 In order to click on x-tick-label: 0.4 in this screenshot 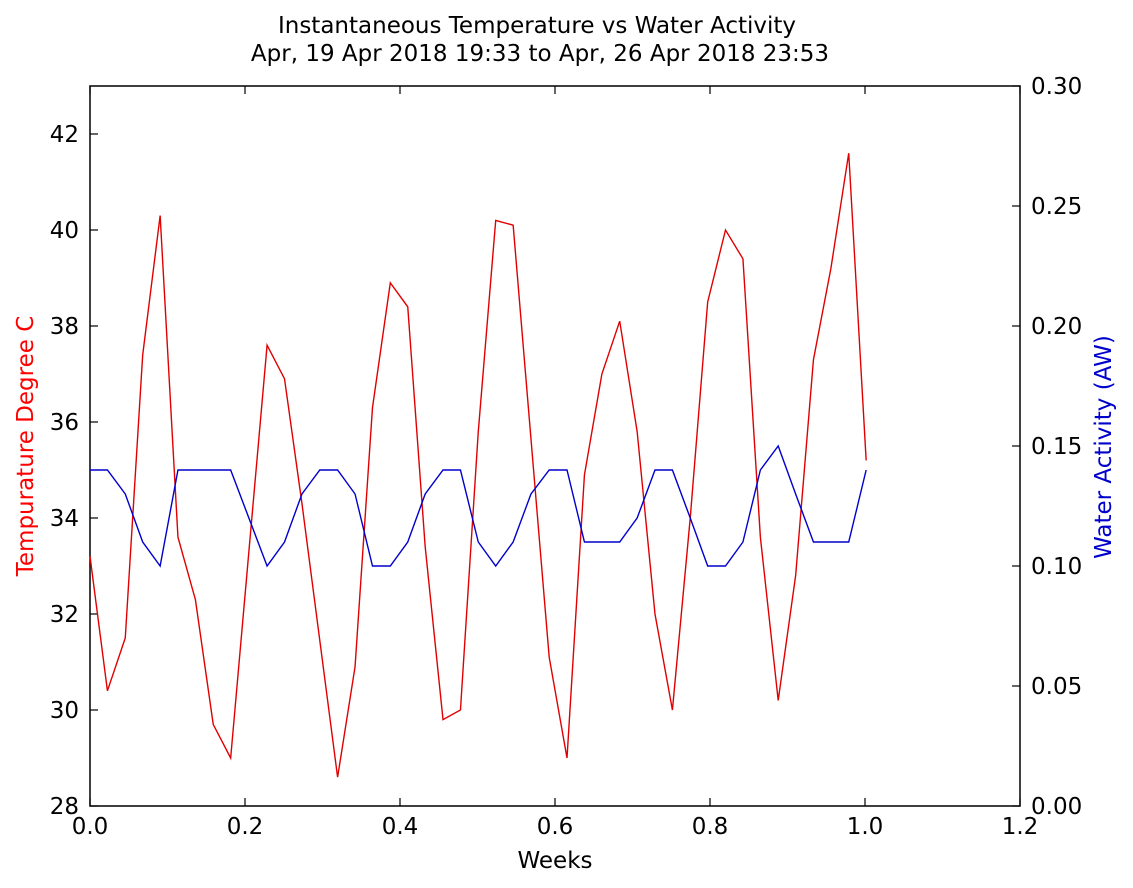, I will do `click(400, 827)`.